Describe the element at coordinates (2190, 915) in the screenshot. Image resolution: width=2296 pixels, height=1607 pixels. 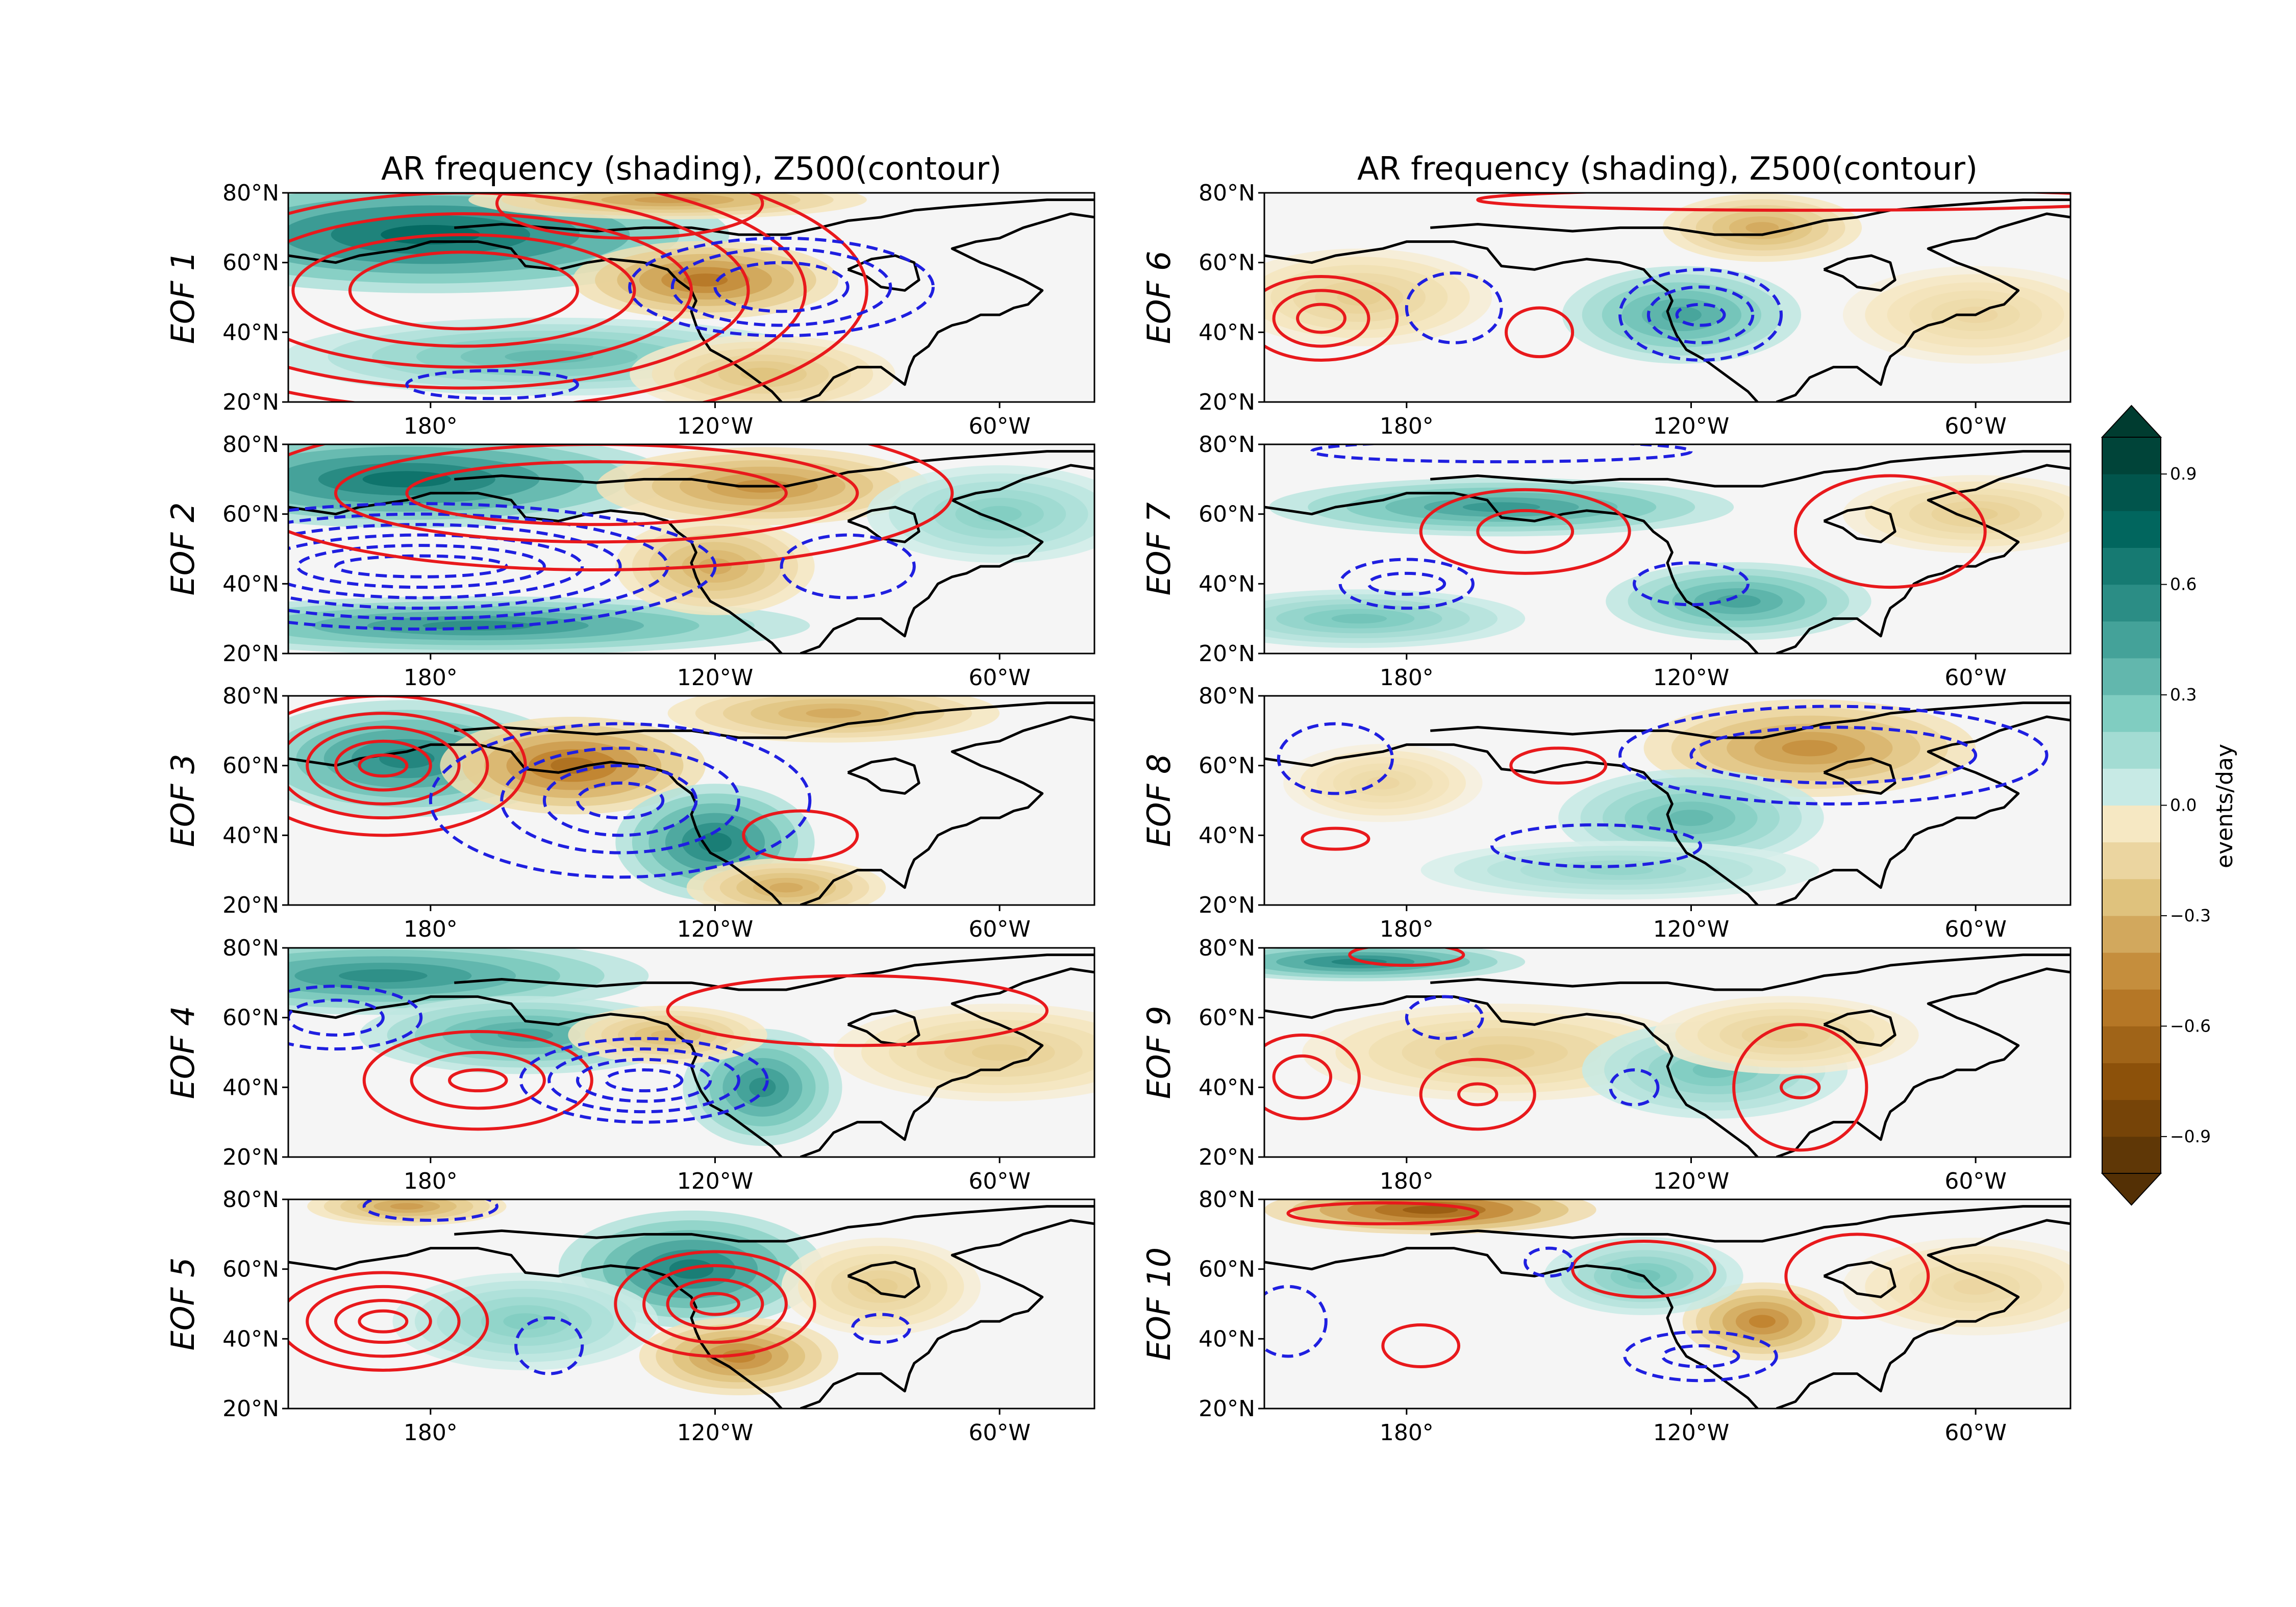
I see `colorbar-tick-label: −0.3` at that location.